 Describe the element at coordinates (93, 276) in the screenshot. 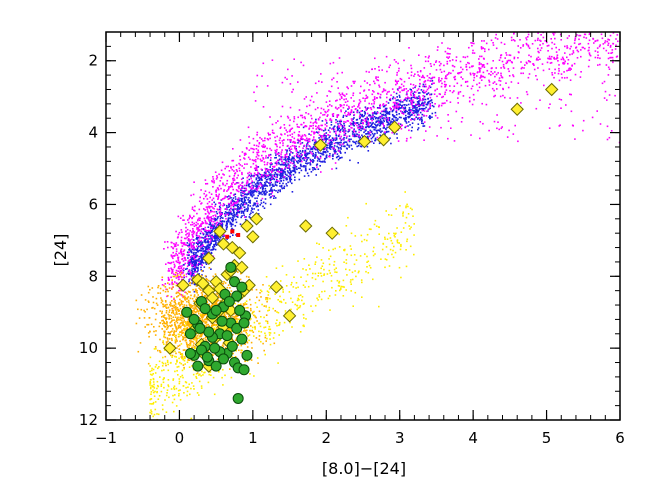

I see `y-tick-label: 8` at that location.